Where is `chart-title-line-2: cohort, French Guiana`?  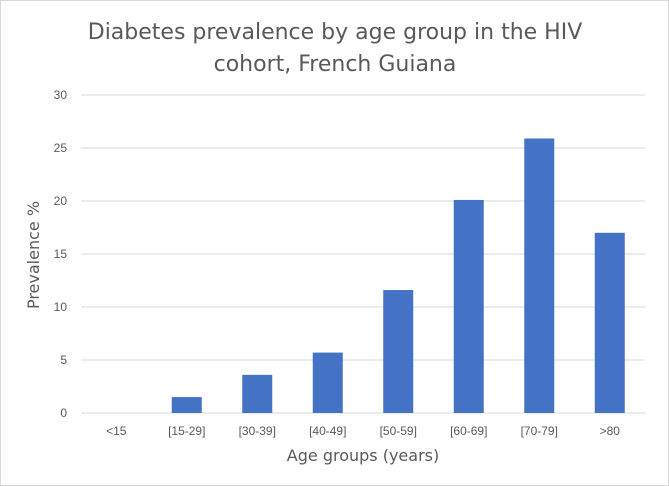 chart-title-line-2: cohort, French Guiana is located at coordinates (335, 64).